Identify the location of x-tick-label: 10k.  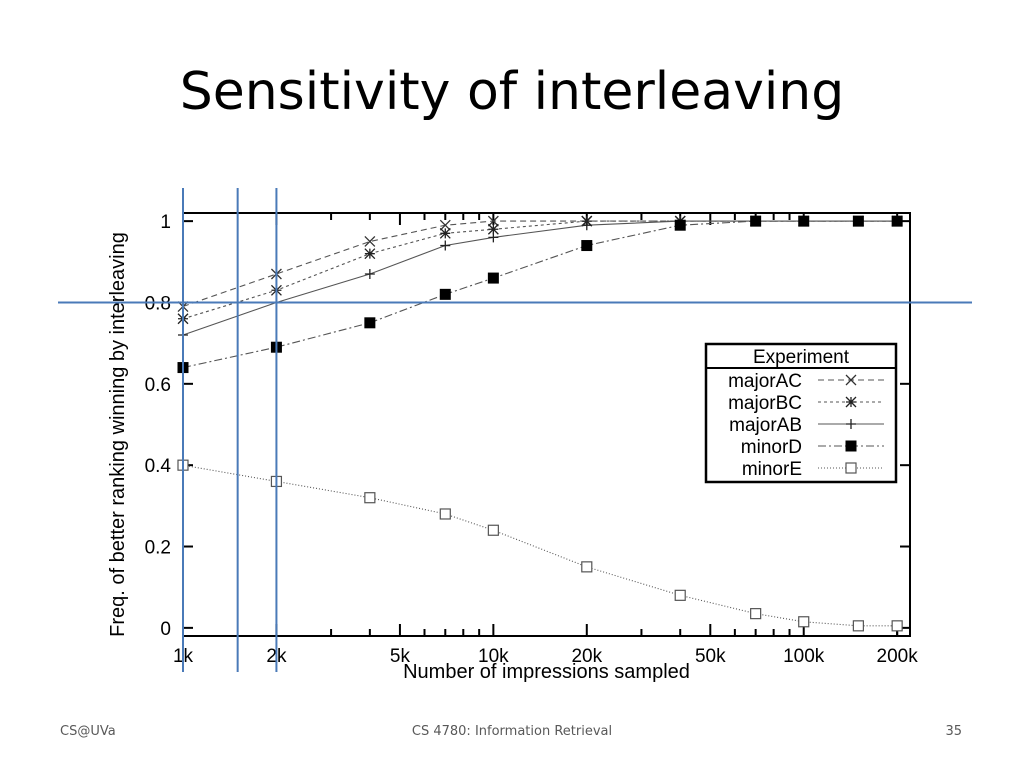
(493, 656).